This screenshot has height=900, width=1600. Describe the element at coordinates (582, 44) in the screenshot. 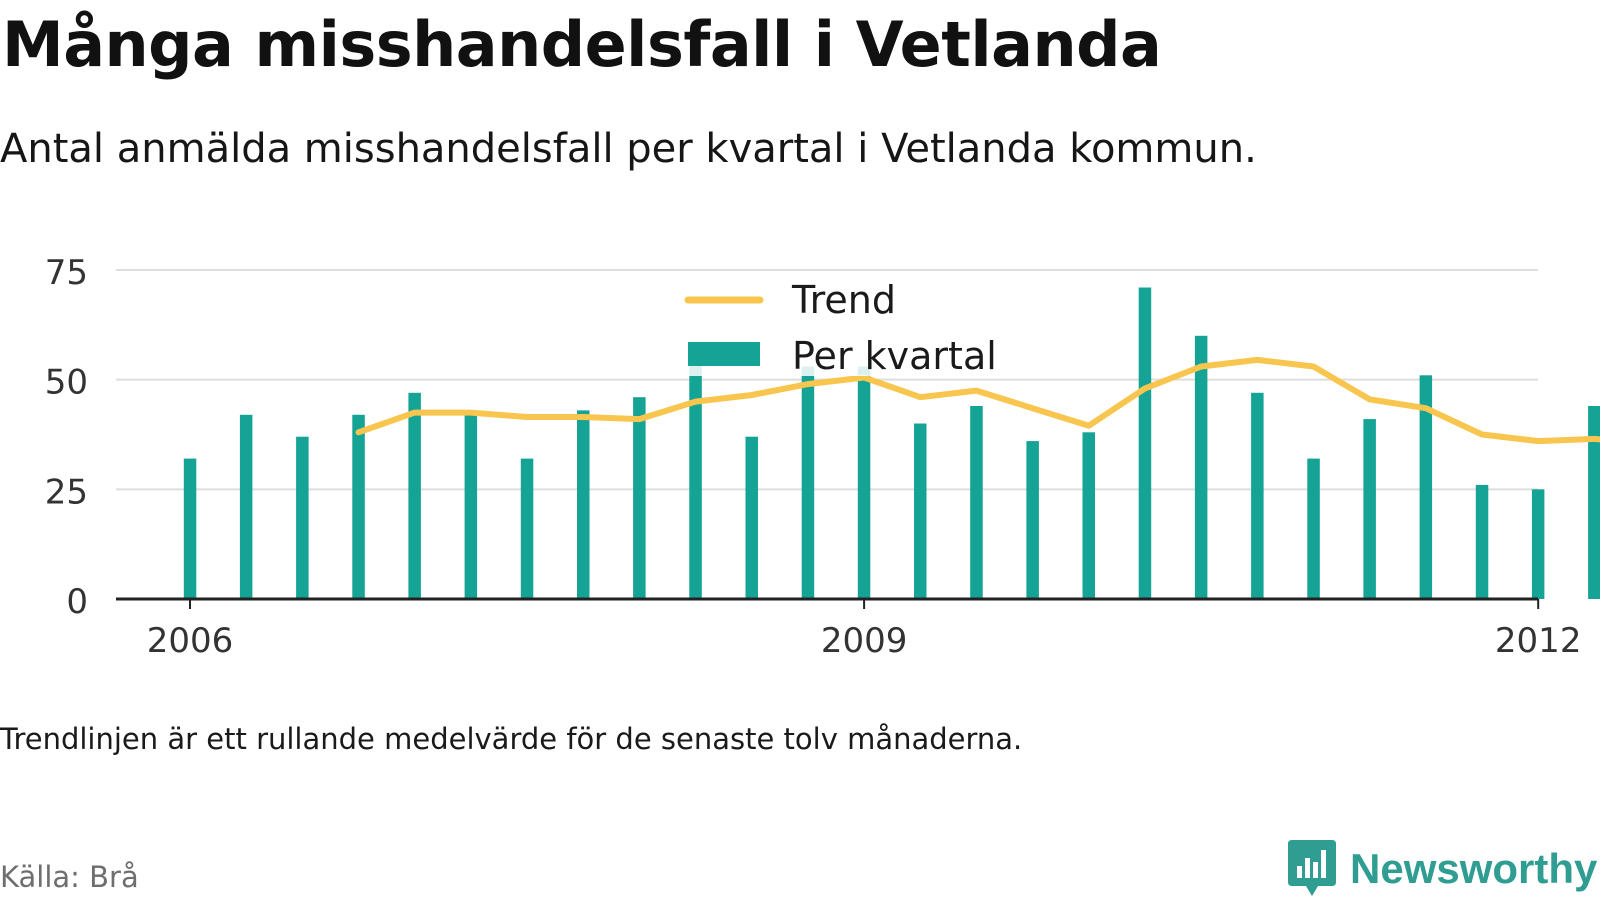

I see `chart-title: Många misshandelsfall i Vetlanda` at that location.